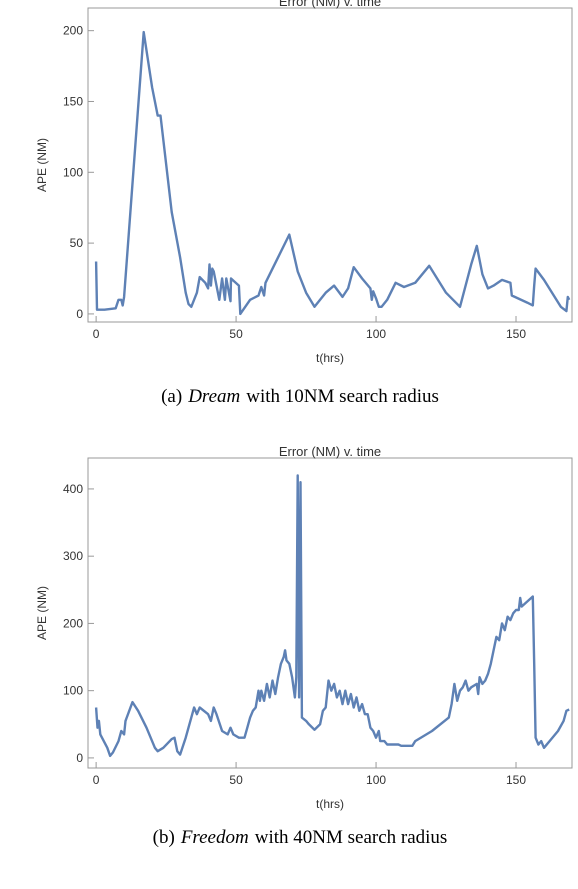 This screenshot has width=578, height=889. Describe the element at coordinates (164, 837) in the screenshot. I see `caption-label: (b)` at that location.